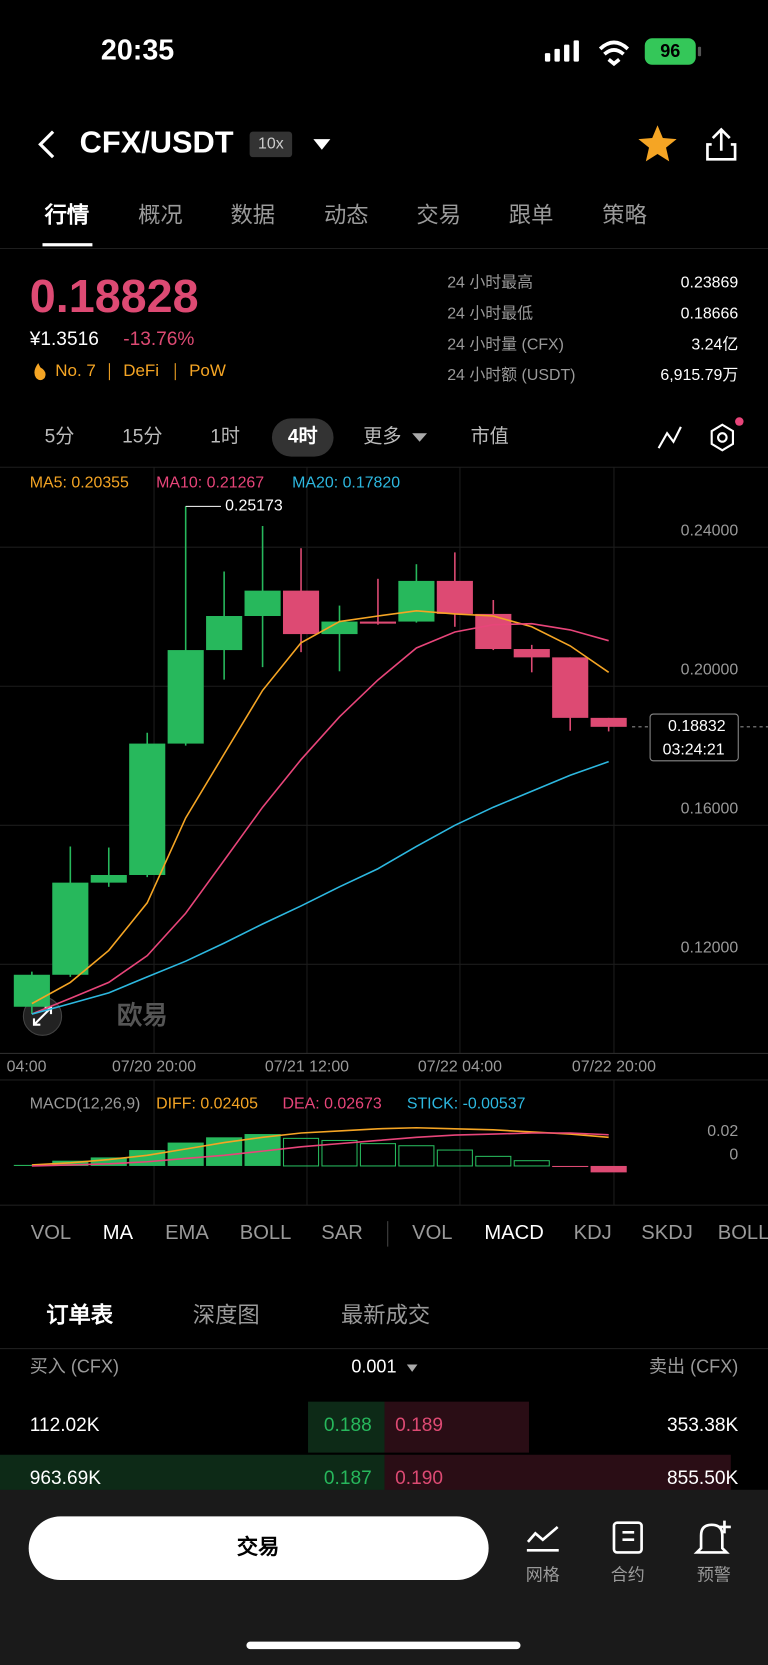 Image resolution: width=768 pixels, height=1665 pixels. I want to click on precision: 0.001, so click(373, 1366).